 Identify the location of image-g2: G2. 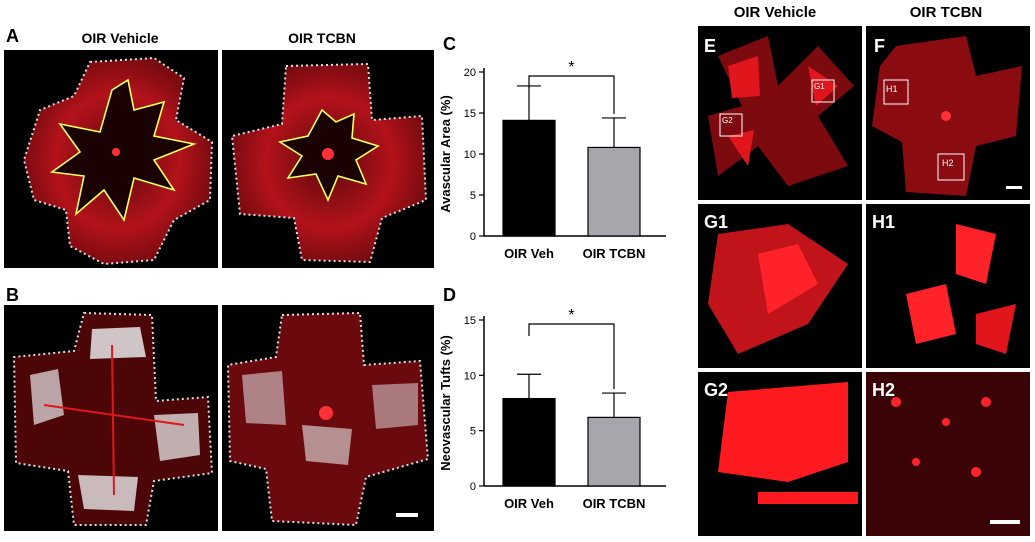
(780, 454).